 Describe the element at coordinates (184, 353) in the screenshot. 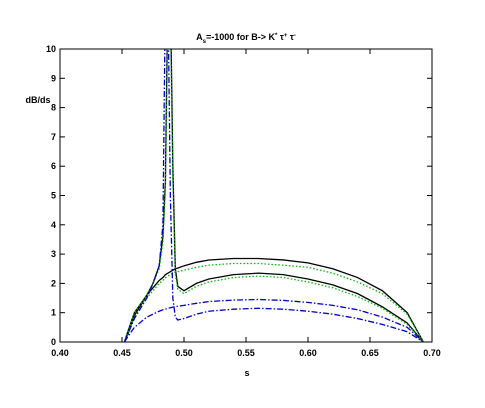

I see `x-tick-label: 0.50` at that location.